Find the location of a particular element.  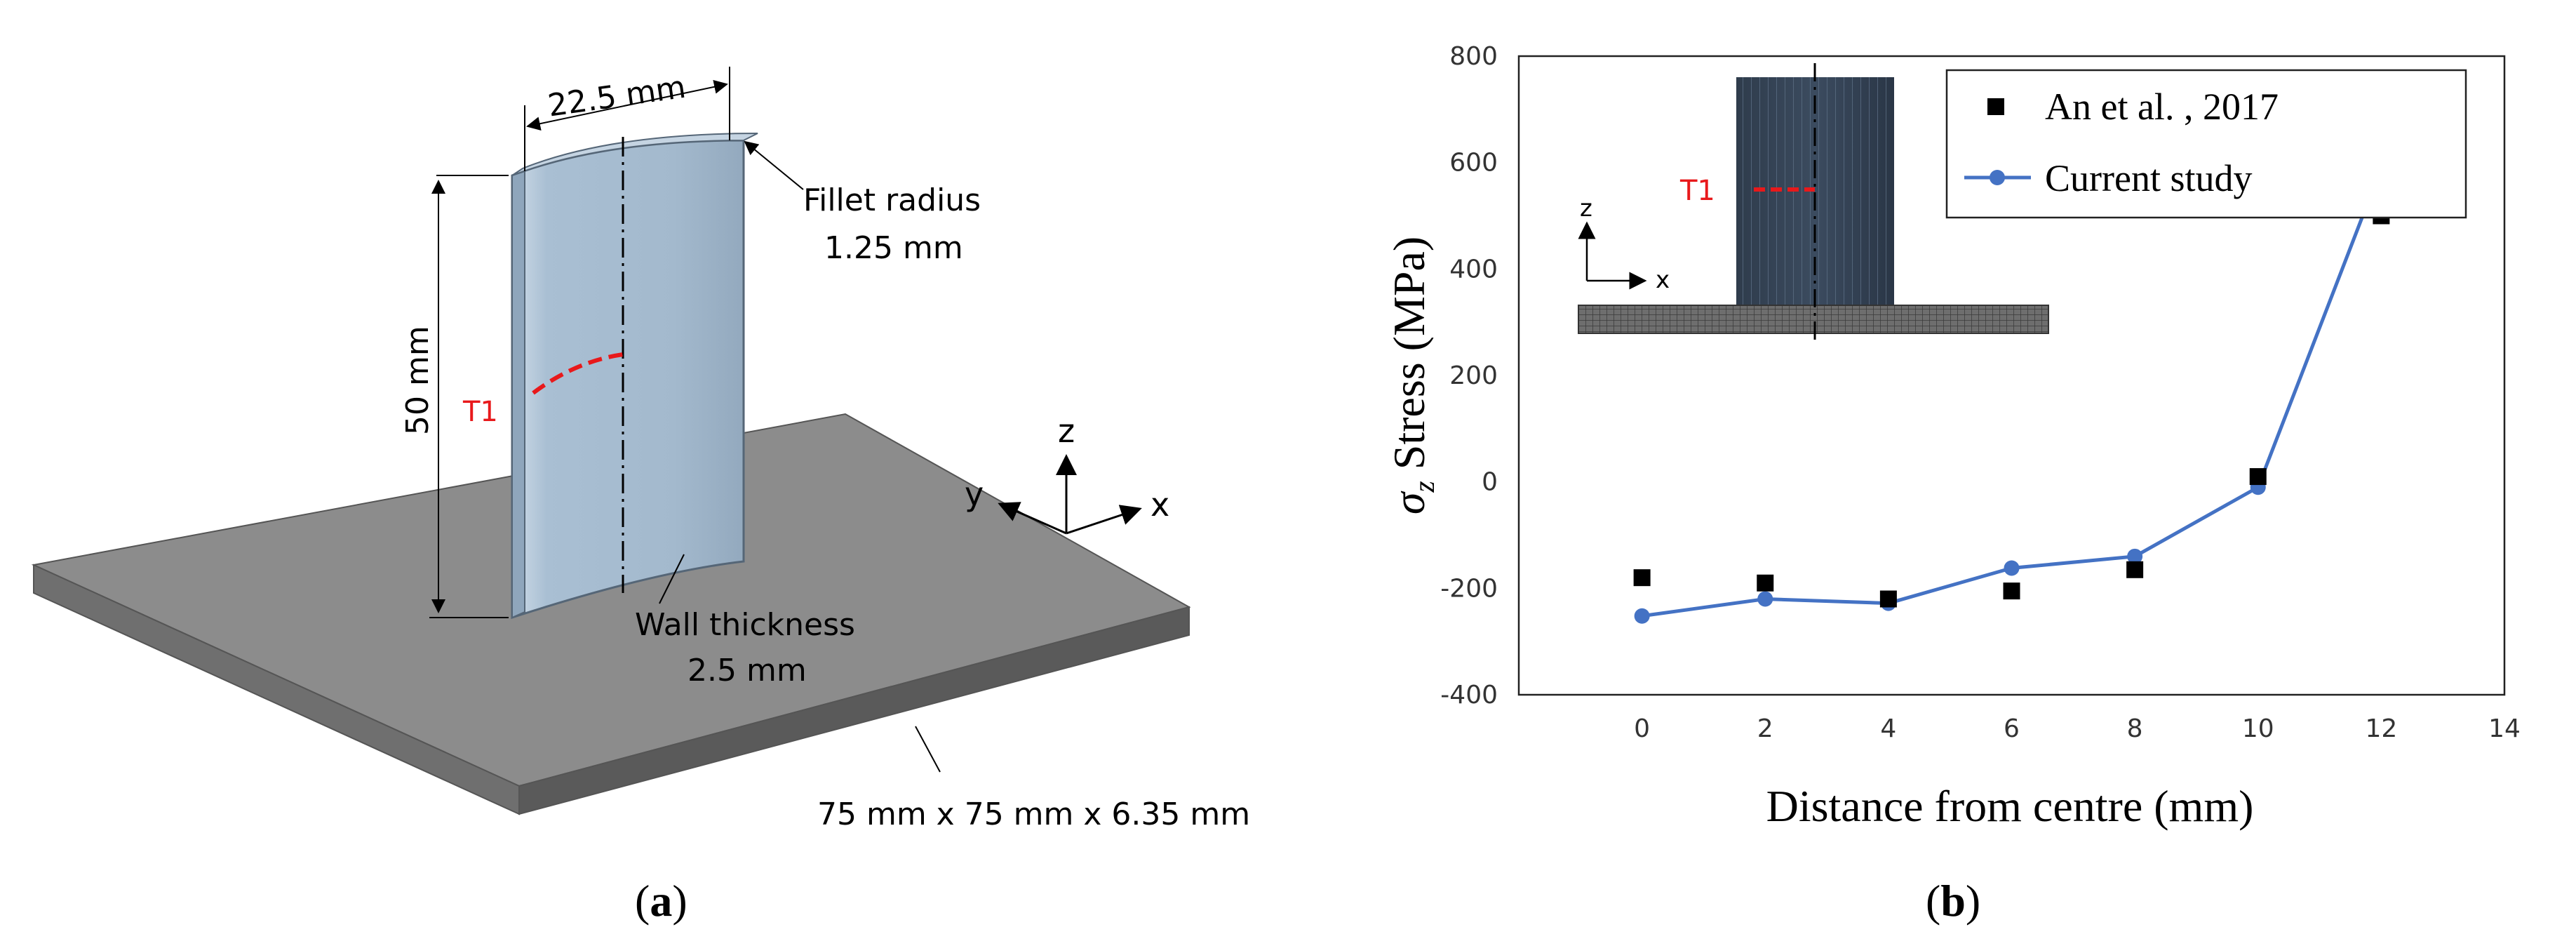

y-tick-label: 600 is located at coordinates (1474, 163).